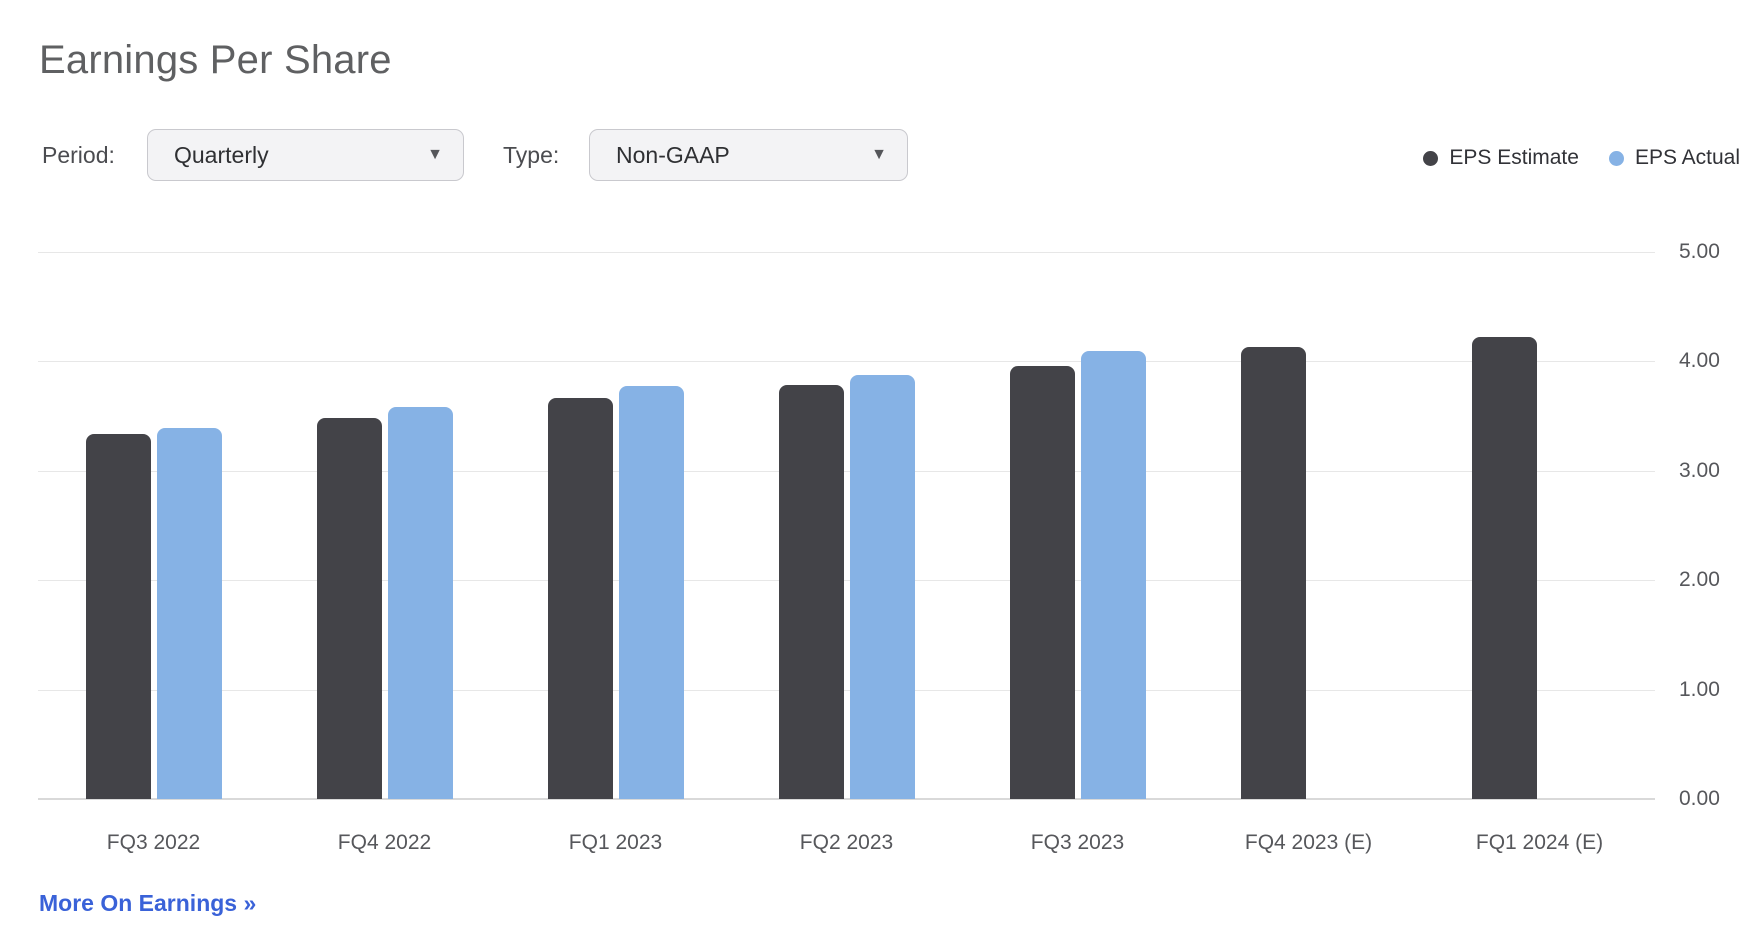 Image resolution: width=1764 pixels, height=951 pixels. What do you see at coordinates (673, 154) in the screenshot?
I see `type-dropdown-value: Non-GAAP` at bounding box center [673, 154].